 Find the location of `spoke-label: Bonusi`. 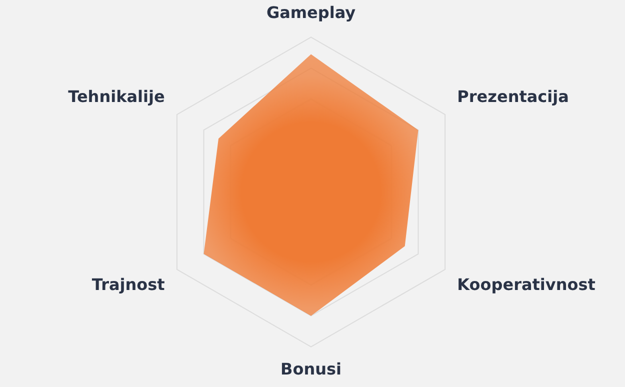

spoke-label: Bonusi is located at coordinates (311, 369).